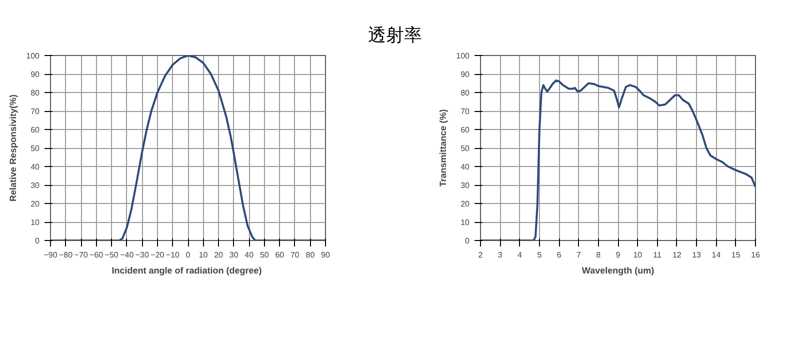 This screenshot has width=790, height=354. What do you see at coordinates (51, 255) in the screenshot?
I see `x-tick-label: −90` at bounding box center [51, 255].